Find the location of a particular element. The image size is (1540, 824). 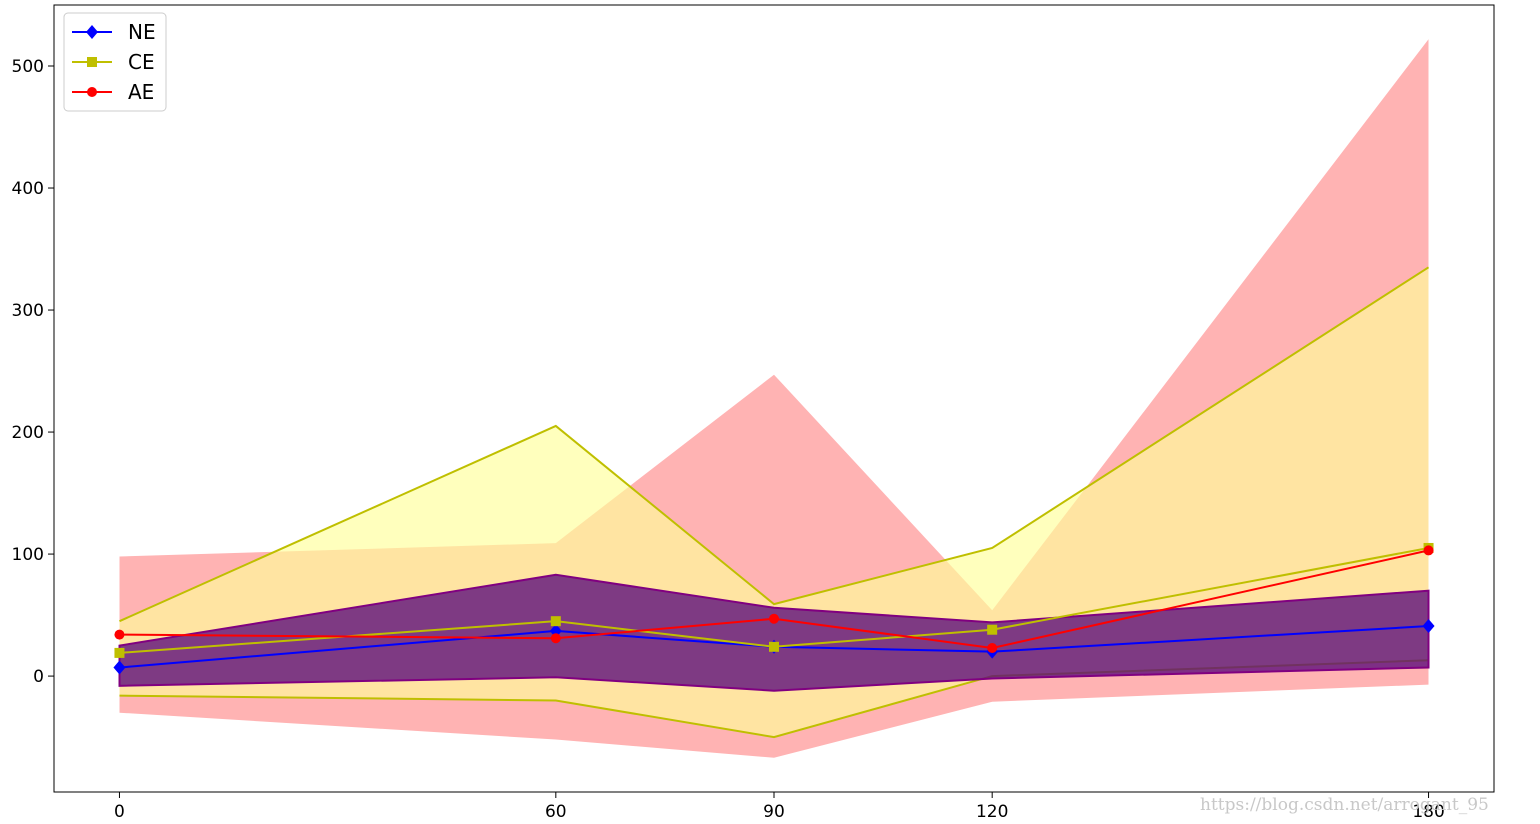

y-tick-label-3: 300 is located at coordinates (28, 311).